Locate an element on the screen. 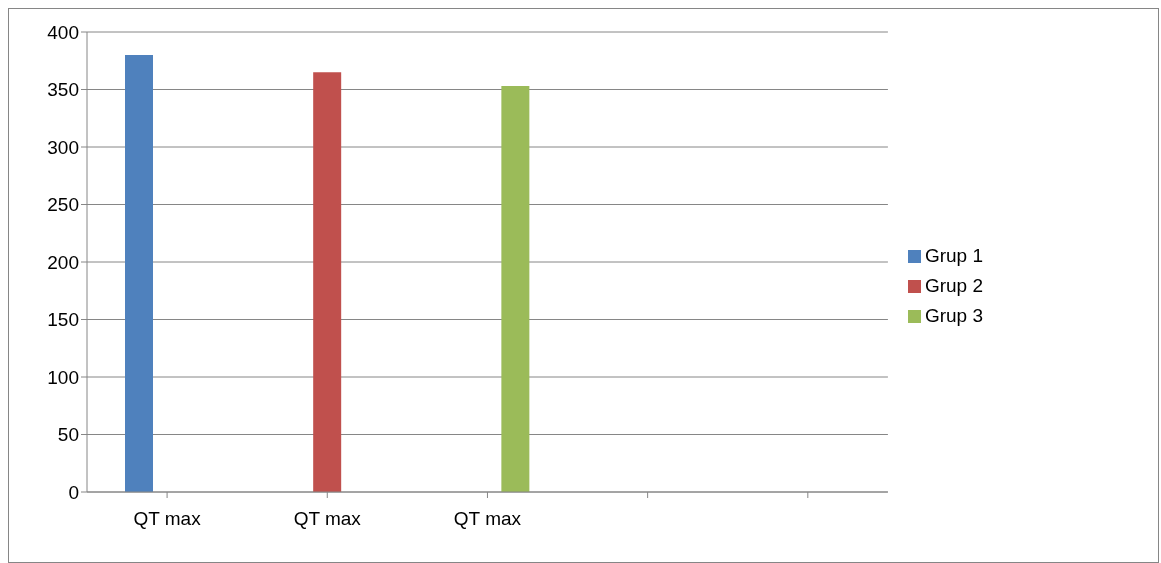 The image size is (1161, 563). y-tick-label: 300 is located at coordinates (63, 147).